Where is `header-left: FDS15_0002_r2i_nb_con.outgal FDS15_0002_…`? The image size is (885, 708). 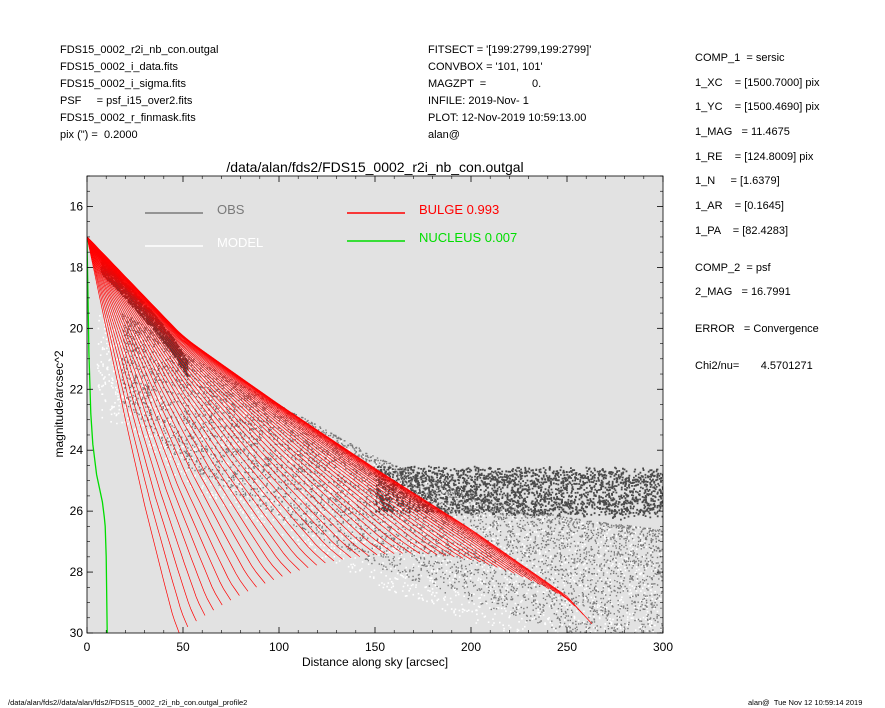 header-left: FDS15_0002_r2i_nb_con.outgal FDS15_0002_… is located at coordinates (139, 93).